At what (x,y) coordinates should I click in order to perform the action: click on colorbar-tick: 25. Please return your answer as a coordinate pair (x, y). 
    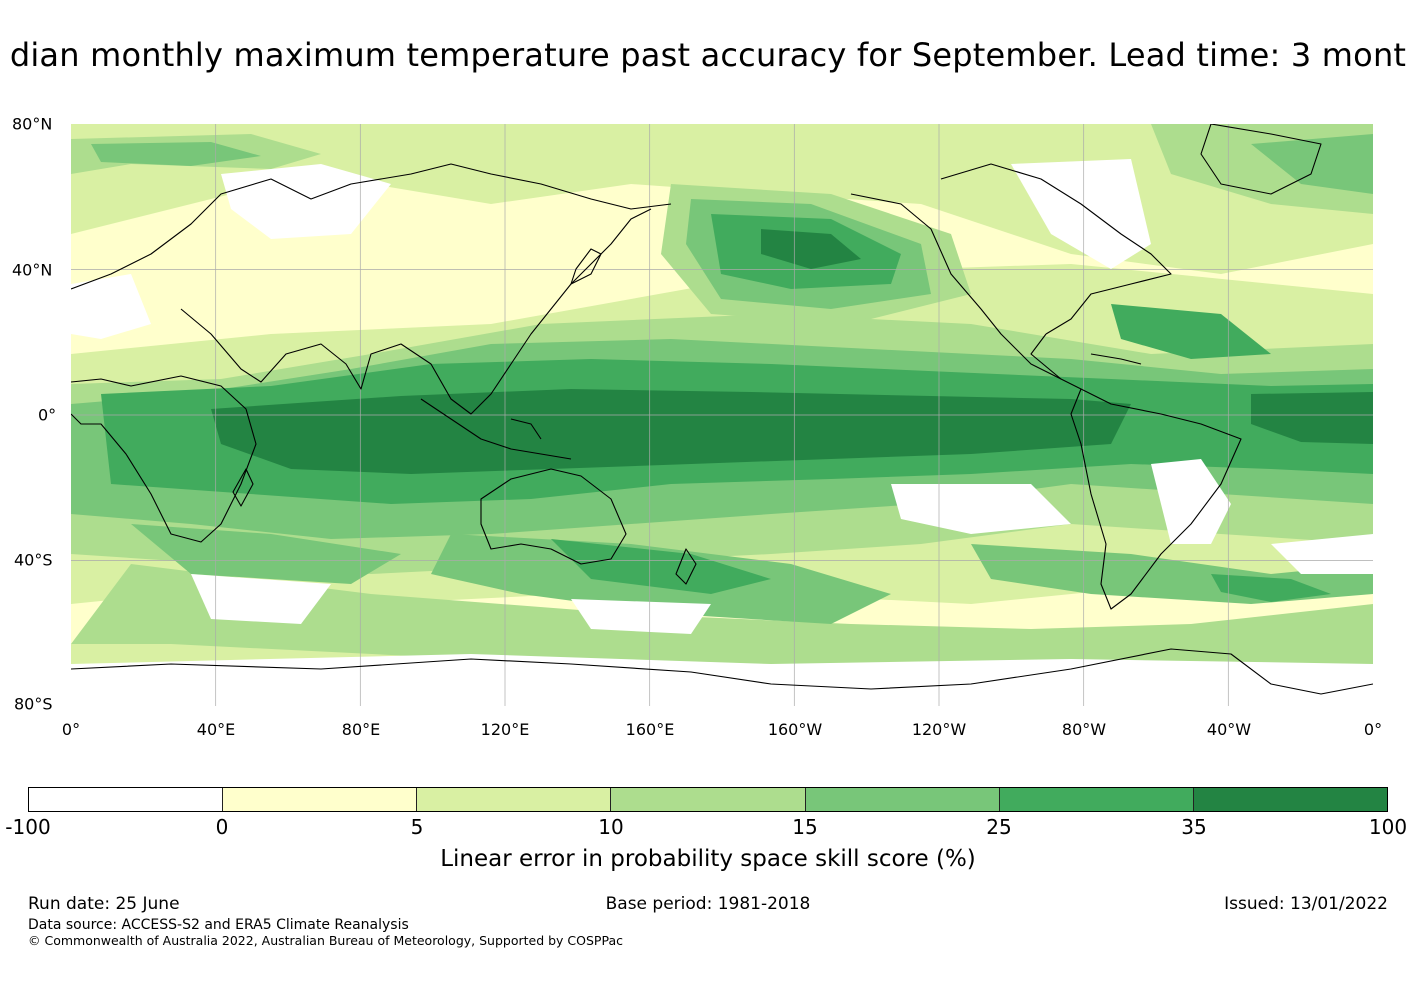
    Looking at the image, I should click on (999, 827).